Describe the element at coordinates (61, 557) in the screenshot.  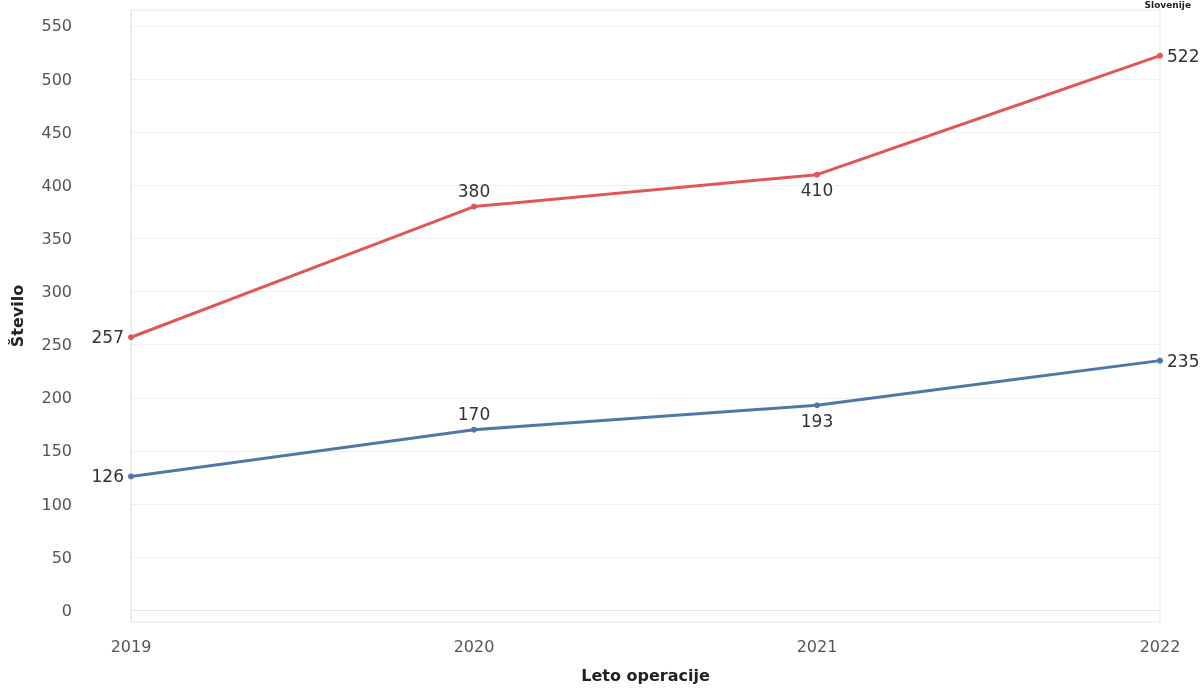
I see `y-tick-label: 50` at that location.